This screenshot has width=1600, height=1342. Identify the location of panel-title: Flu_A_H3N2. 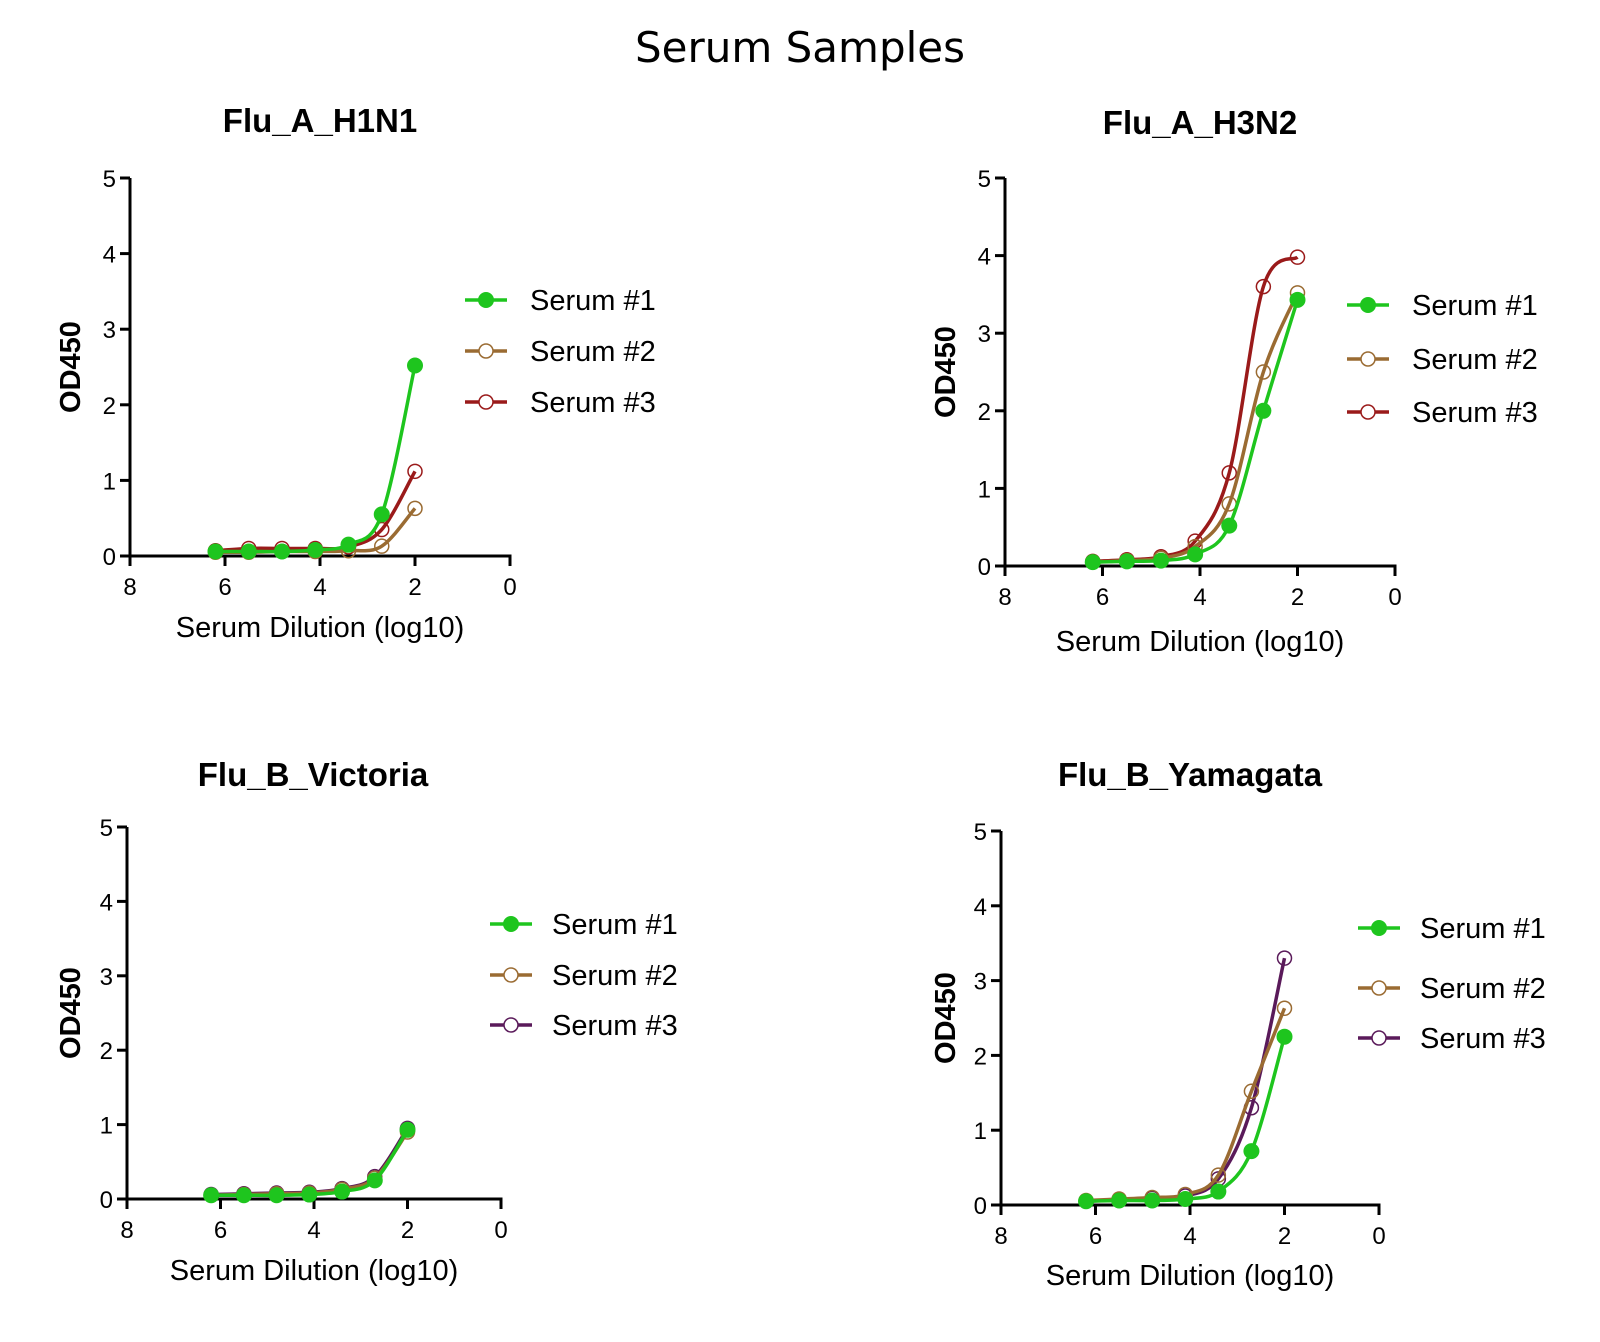
(1200, 122).